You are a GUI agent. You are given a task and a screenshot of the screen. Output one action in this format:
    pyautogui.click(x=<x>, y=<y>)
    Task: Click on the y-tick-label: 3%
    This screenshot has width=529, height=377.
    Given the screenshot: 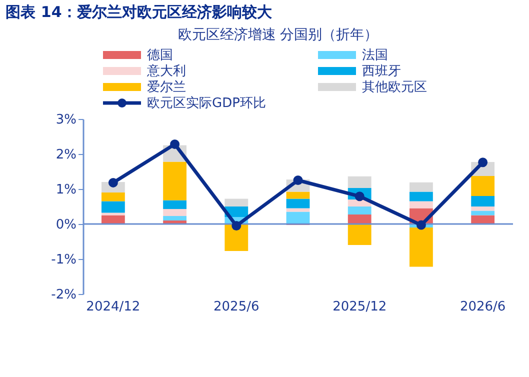 What is the action you would take?
    pyautogui.click(x=66, y=120)
    